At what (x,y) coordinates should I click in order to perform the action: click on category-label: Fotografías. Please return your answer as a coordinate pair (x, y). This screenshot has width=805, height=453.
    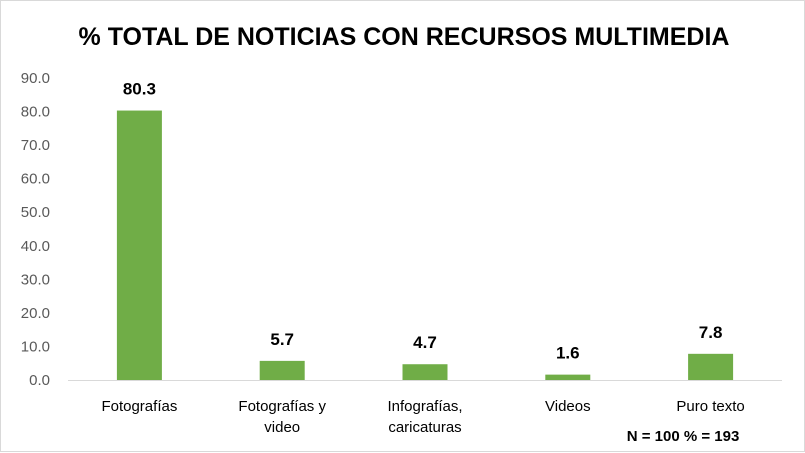
    Looking at the image, I should click on (139, 406).